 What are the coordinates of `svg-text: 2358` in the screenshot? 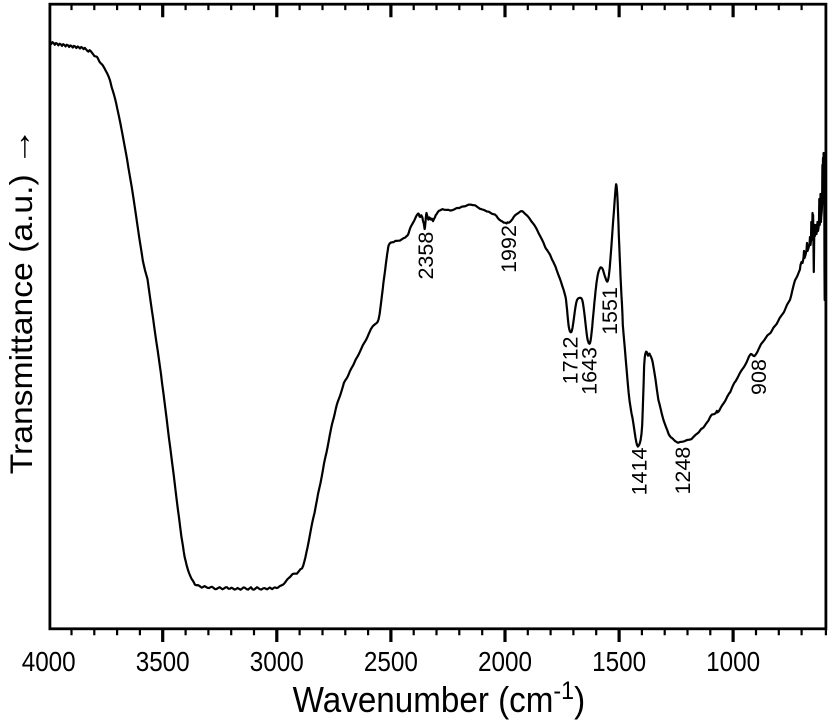 It's located at (426, 256).